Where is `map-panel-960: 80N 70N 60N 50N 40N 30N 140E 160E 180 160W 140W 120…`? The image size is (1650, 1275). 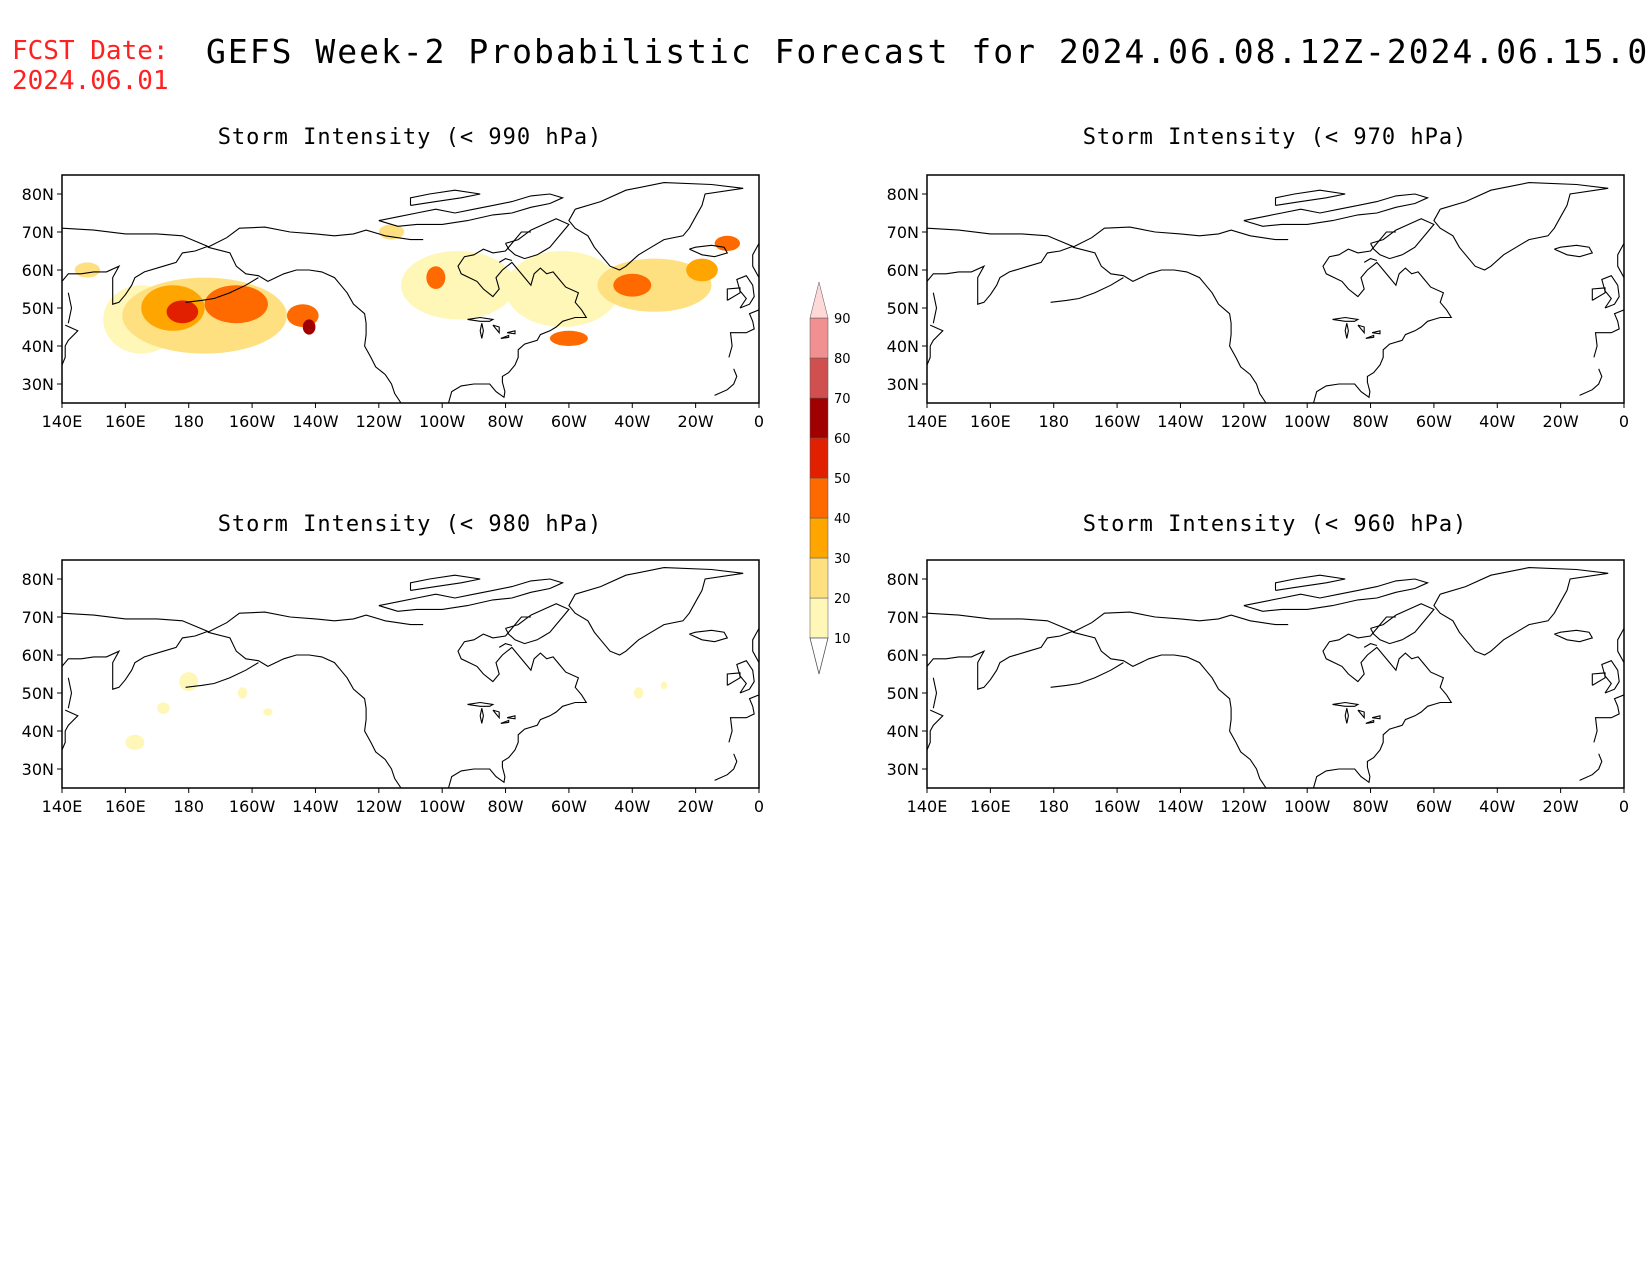 map-panel-960: 80N 70N 60N 50N 40N 30N 140E 160E 180 160W 140W 120… is located at coordinates (1258, 687).